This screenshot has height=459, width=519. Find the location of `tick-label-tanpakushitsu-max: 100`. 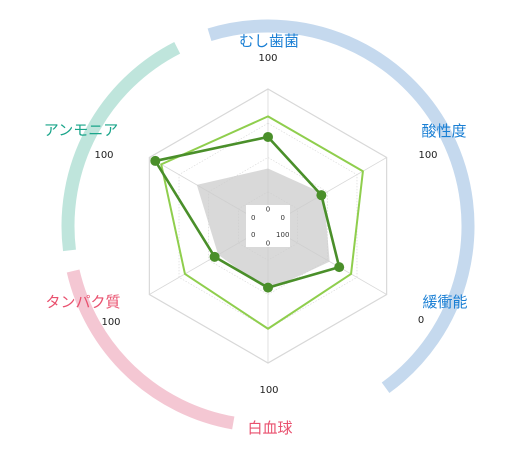

tick-label-tanpakushitsu-max: 100 is located at coordinates (110, 322).